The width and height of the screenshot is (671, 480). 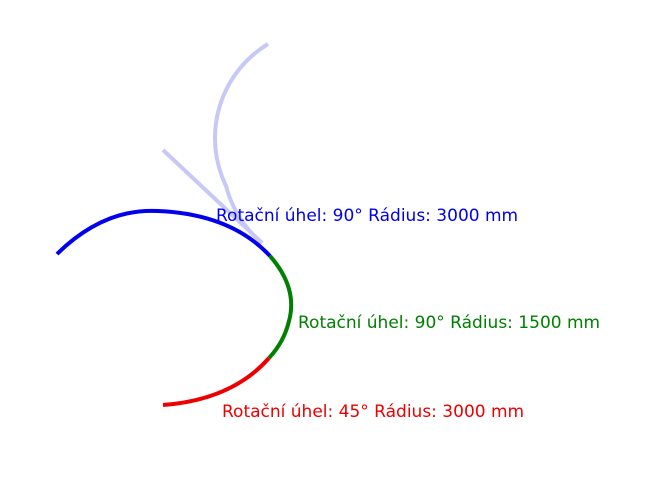 What do you see at coordinates (367, 216) in the screenshot?
I see `arc-segment-blue-label: Rotační úhel: 90° Rádius: 3000 mm` at bounding box center [367, 216].